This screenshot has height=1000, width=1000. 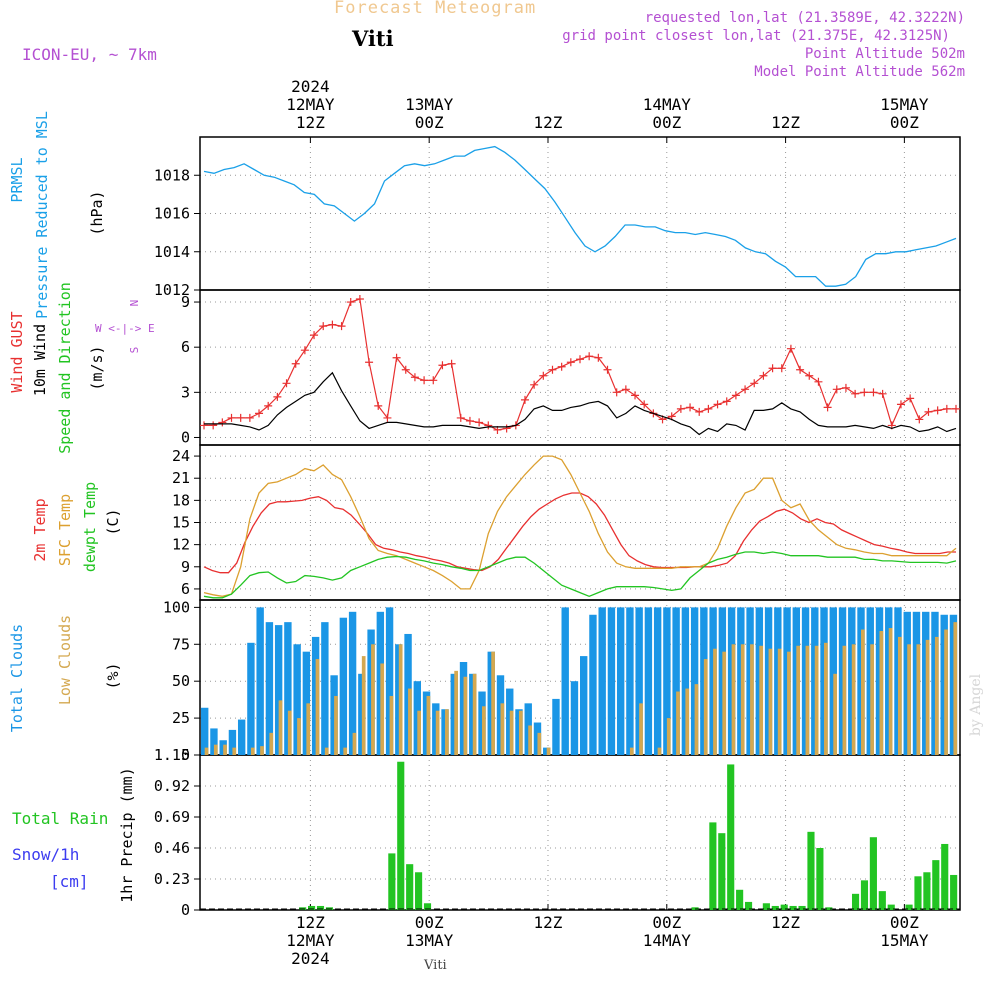 What do you see at coordinates (65, 530) in the screenshot?
I see `sfc-temp-label: SFC Temp` at bounding box center [65, 530].